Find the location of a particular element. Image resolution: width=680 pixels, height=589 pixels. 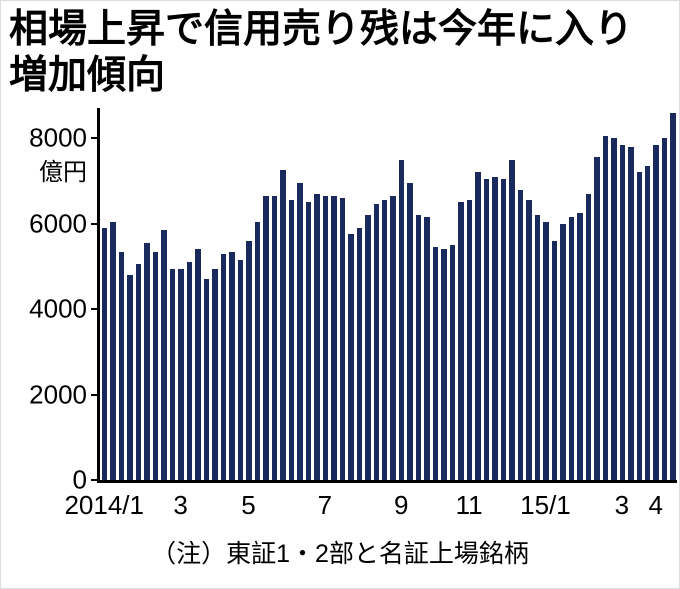

y-axis-label: 0 is located at coordinates (79, 479).